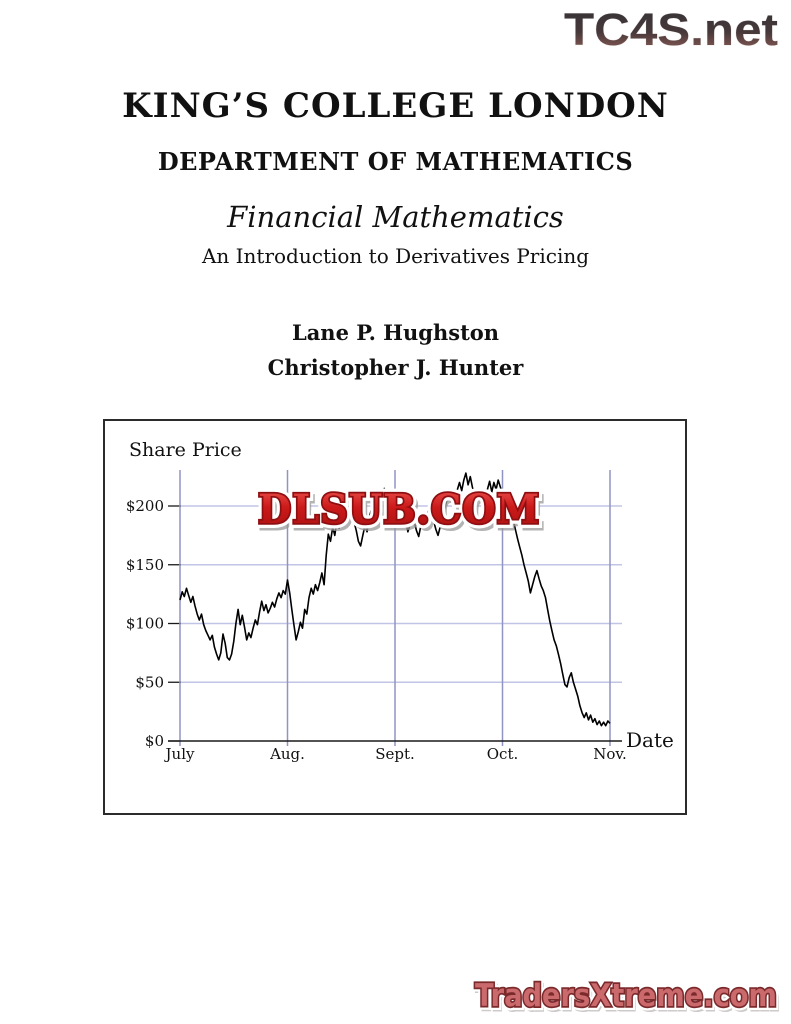 The width and height of the screenshot is (791, 1024). Describe the element at coordinates (287, 754) in the screenshot. I see `svg-text: Aug.` at that location.